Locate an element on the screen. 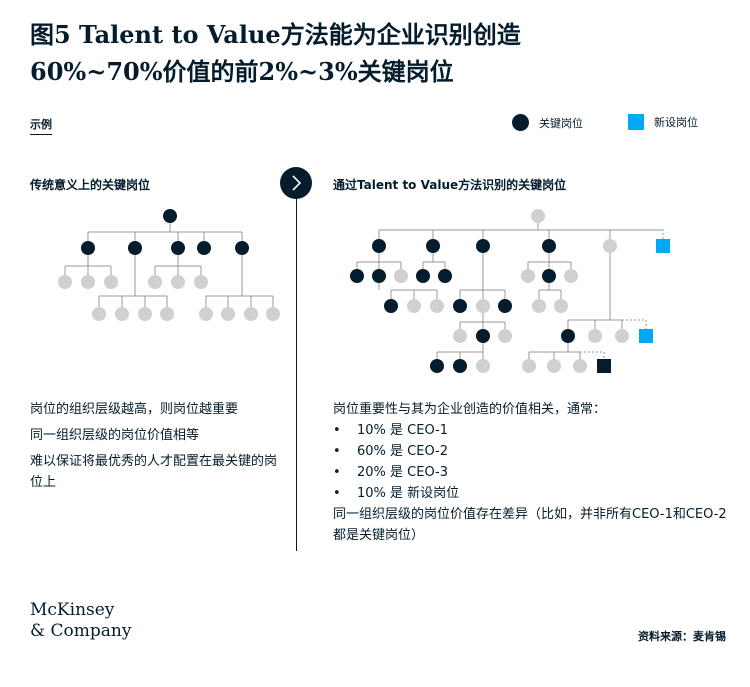 The image size is (750, 687). right-subtitle: 通过Talent to Value方法识别的关键岗位 is located at coordinates (450, 185).